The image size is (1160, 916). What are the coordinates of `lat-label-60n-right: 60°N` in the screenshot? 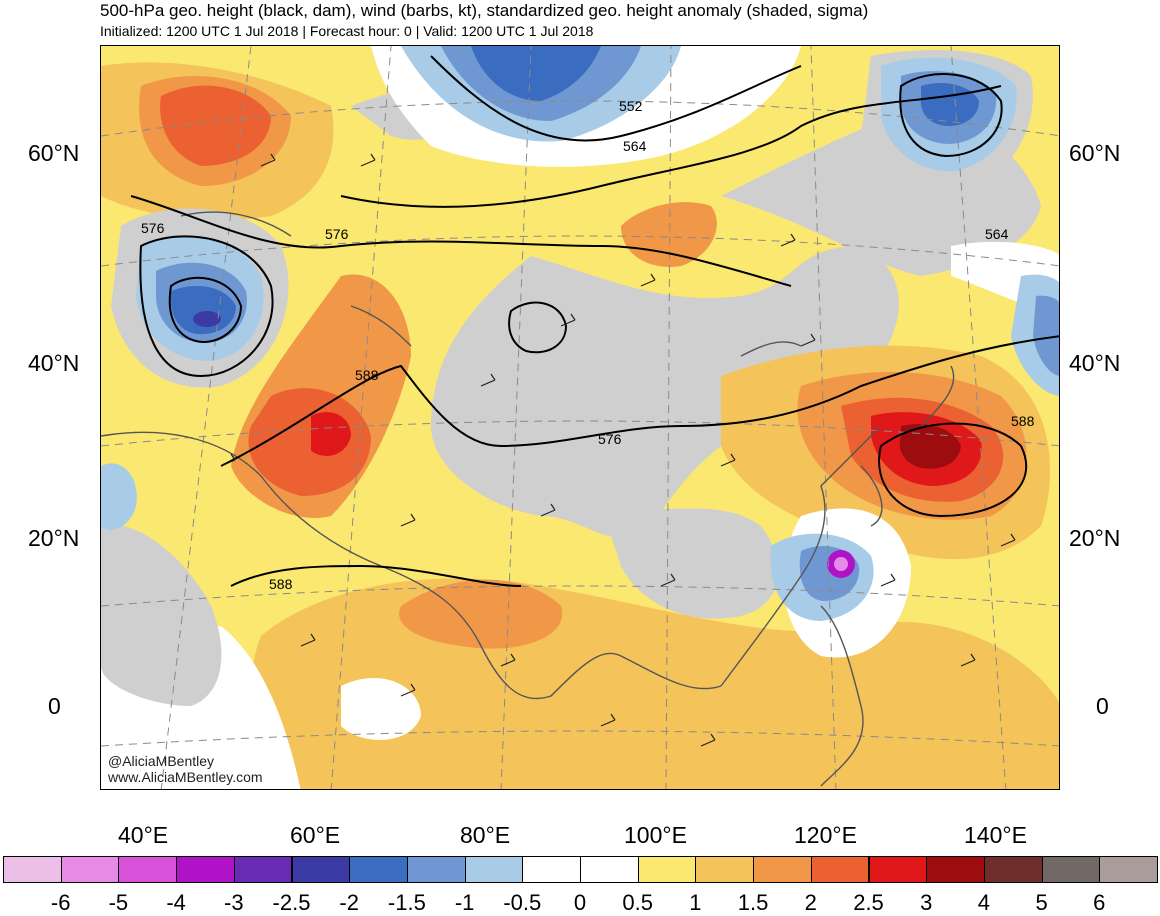 It's located at (1095, 153).